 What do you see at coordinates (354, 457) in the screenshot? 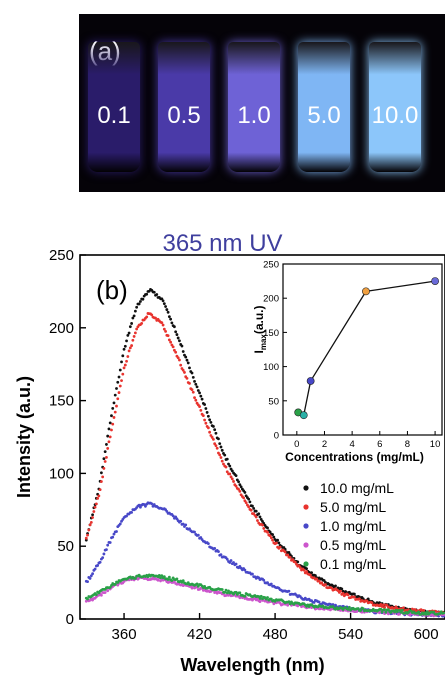
I see `inset-x-axis-label: Concentrations (mg/mL)` at bounding box center [354, 457].